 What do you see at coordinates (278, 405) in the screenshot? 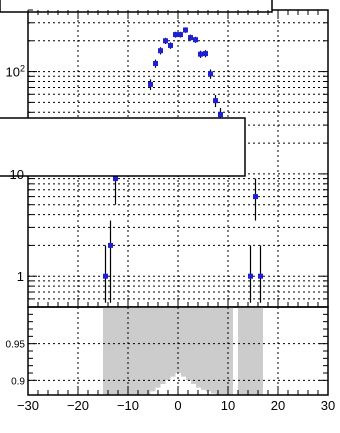
I see `x-tick-label: 20` at bounding box center [278, 405].